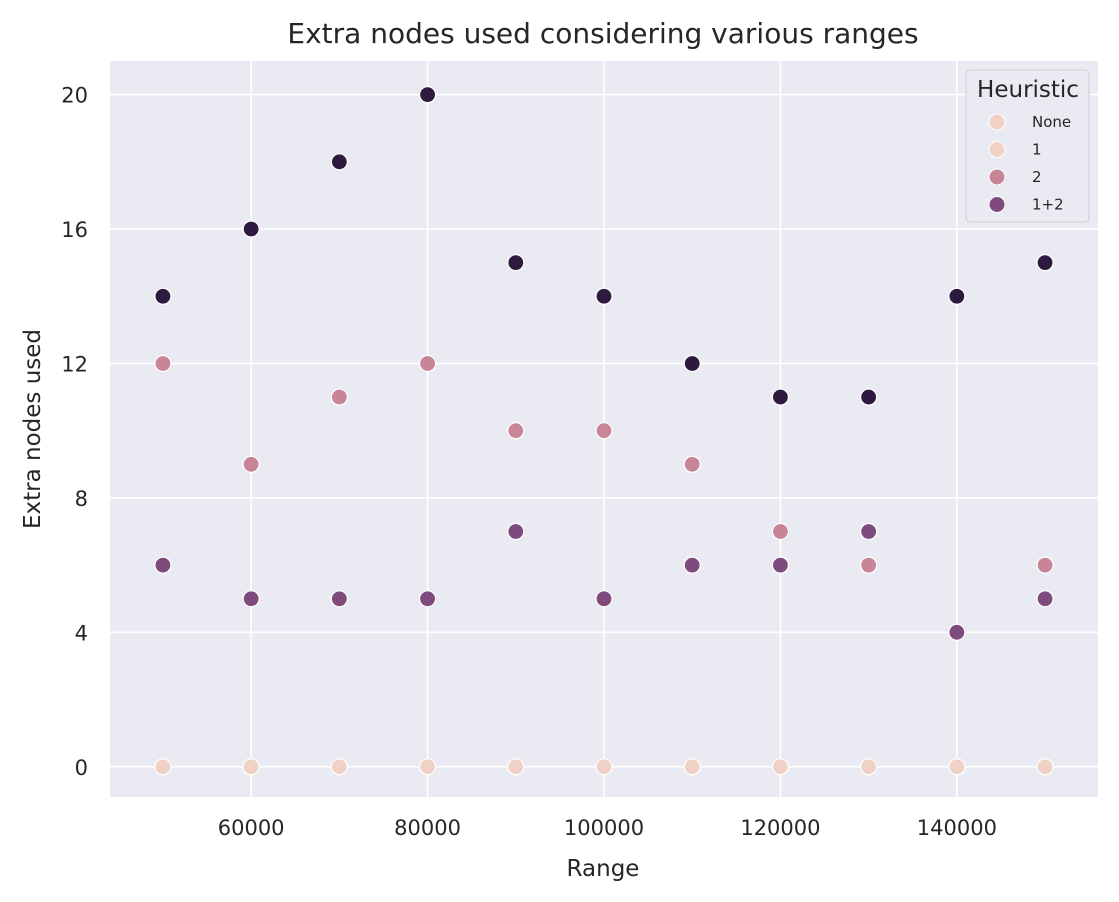  What do you see at coordinates (74, 364) in the screenshot?
I see `y-tick-label: 12` at bounding box center [74, 364].